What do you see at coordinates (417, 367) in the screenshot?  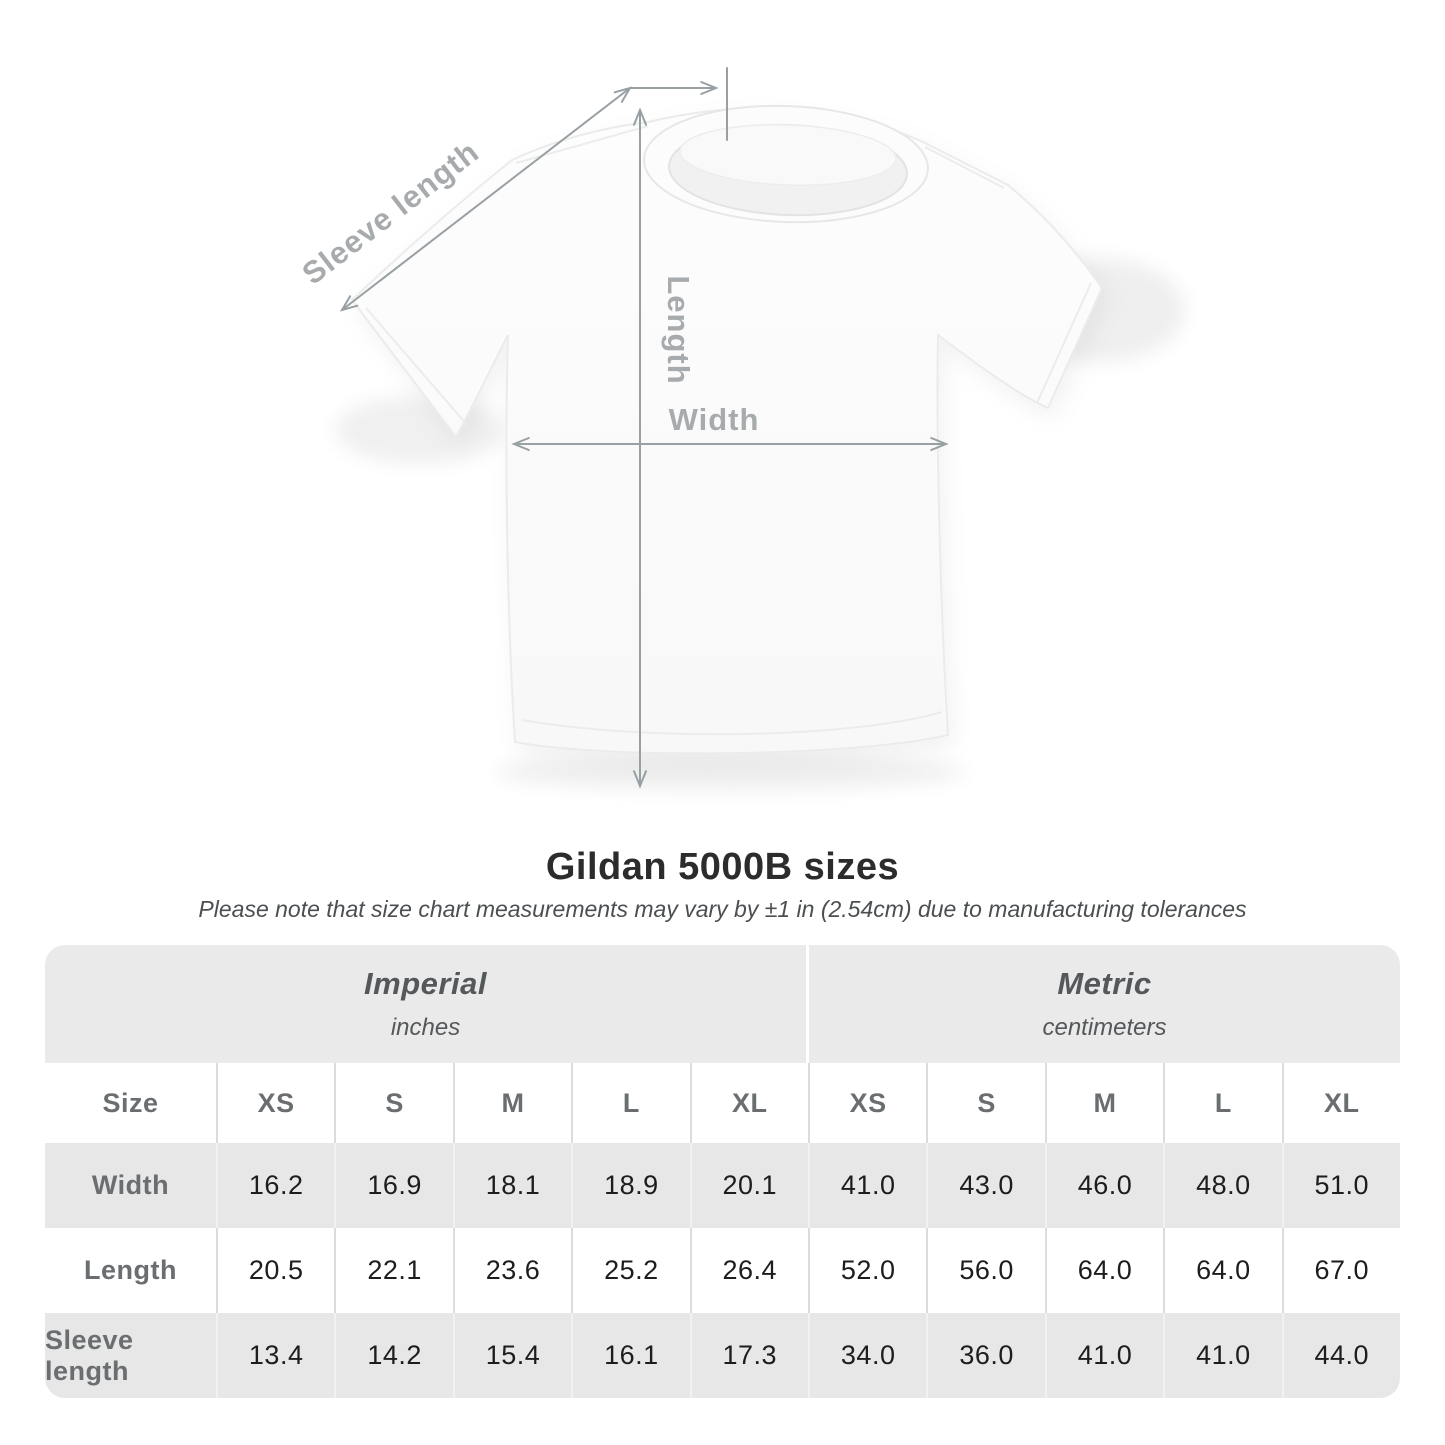 I see `left-cuff-seam` at bounding box center [417, 367].